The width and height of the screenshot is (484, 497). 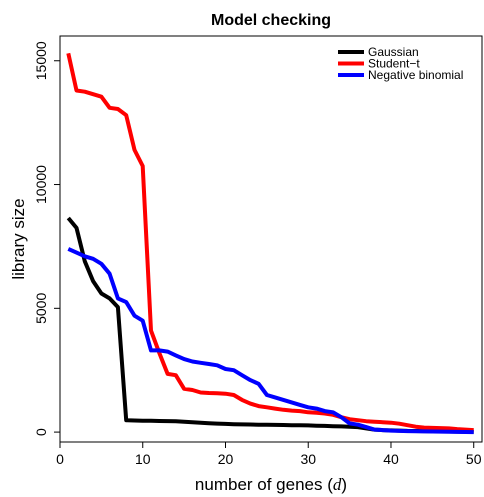 I want to click on y-tick-label: 15000, so click(x=41, y=60).